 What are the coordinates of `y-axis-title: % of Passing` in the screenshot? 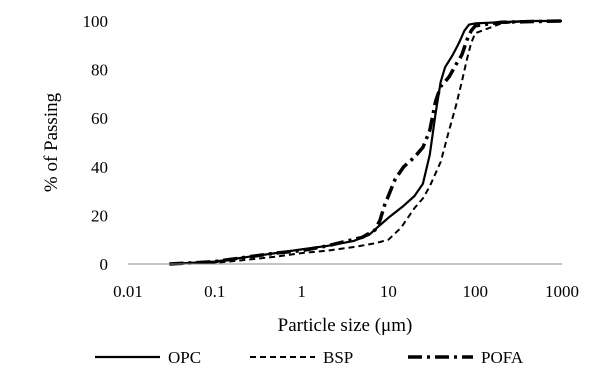 It's located at (51, 142).